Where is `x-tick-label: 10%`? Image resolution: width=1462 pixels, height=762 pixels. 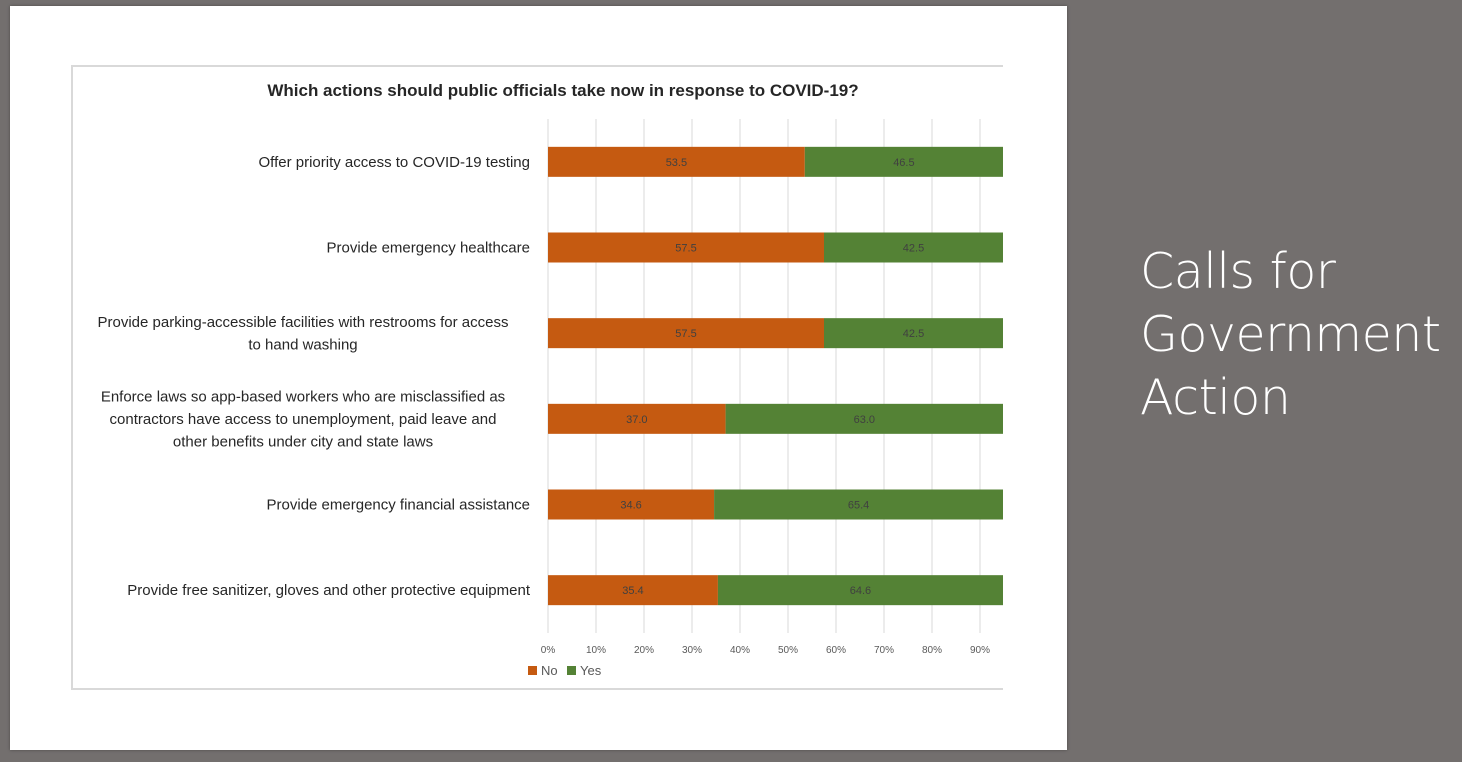
x-tick-label: 10% is located at coordinates (596, 650).